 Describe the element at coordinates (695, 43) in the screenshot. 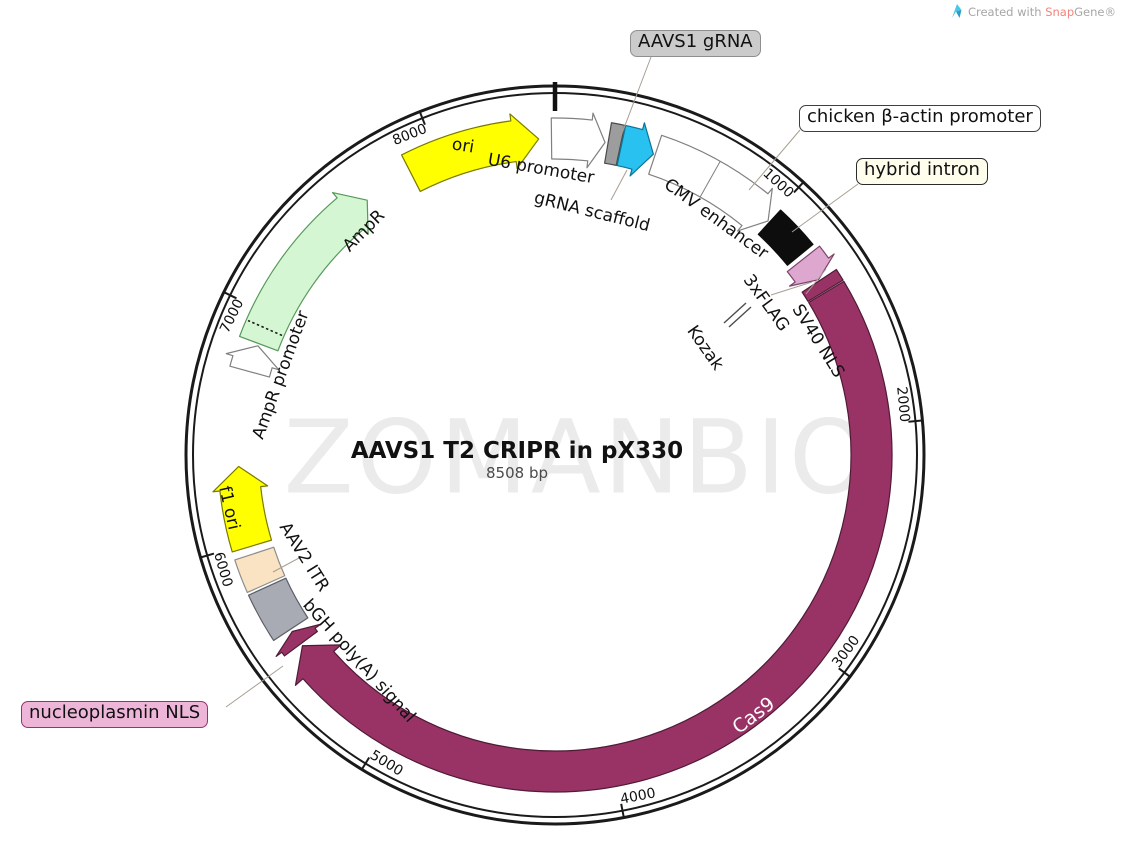

I see `callout-aavs1-grna: AAVS1 gRNA` at that location.